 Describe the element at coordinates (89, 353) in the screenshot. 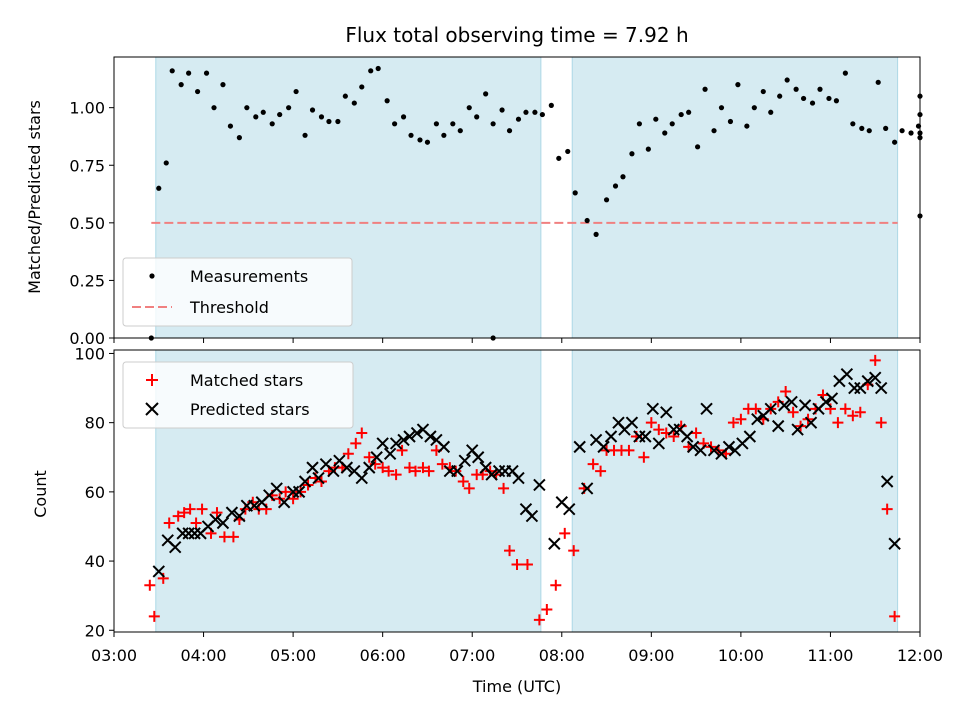

I see `y-tick-label: 100` at that location.